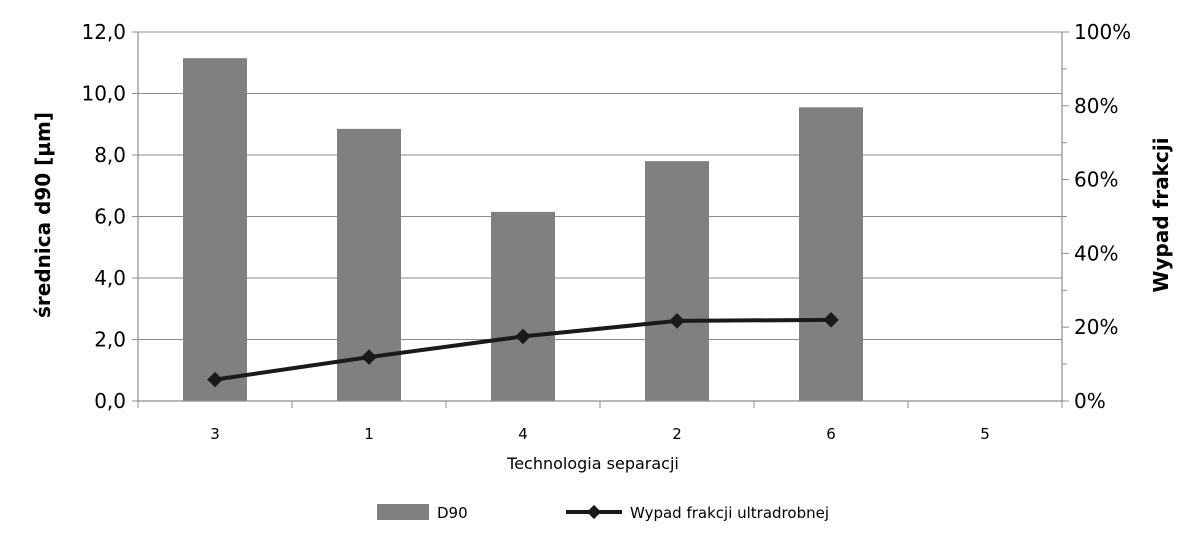  I want to click on x-tick-label-6: 6, so click(831, 434).